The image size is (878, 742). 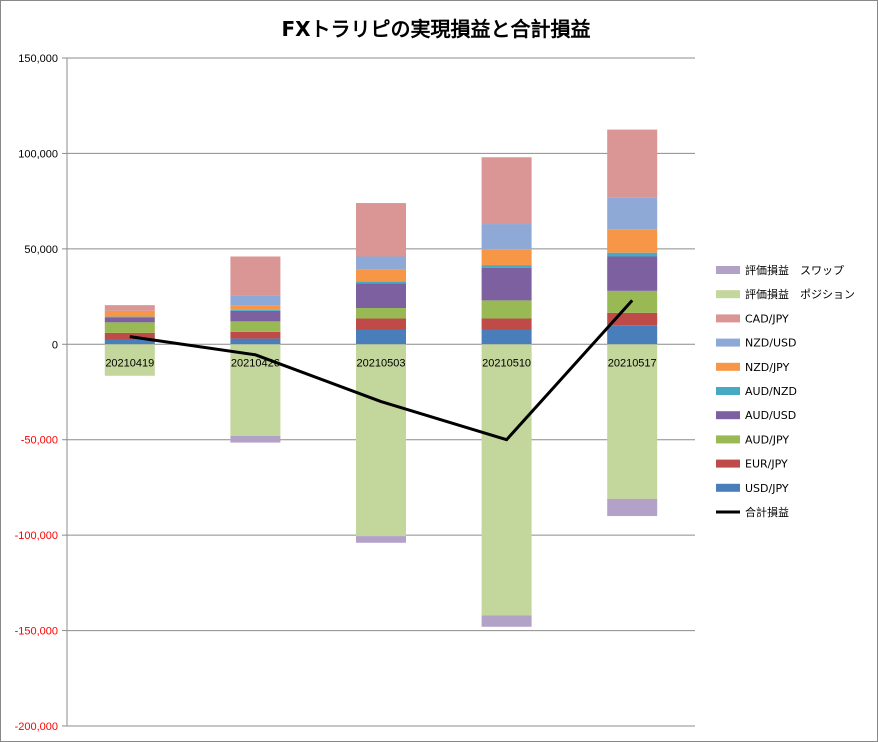 What do you see at coordinates (770, 343) in the screenshot?
I see `legend-label: NZD/USD` at bounding box center [770, 343].